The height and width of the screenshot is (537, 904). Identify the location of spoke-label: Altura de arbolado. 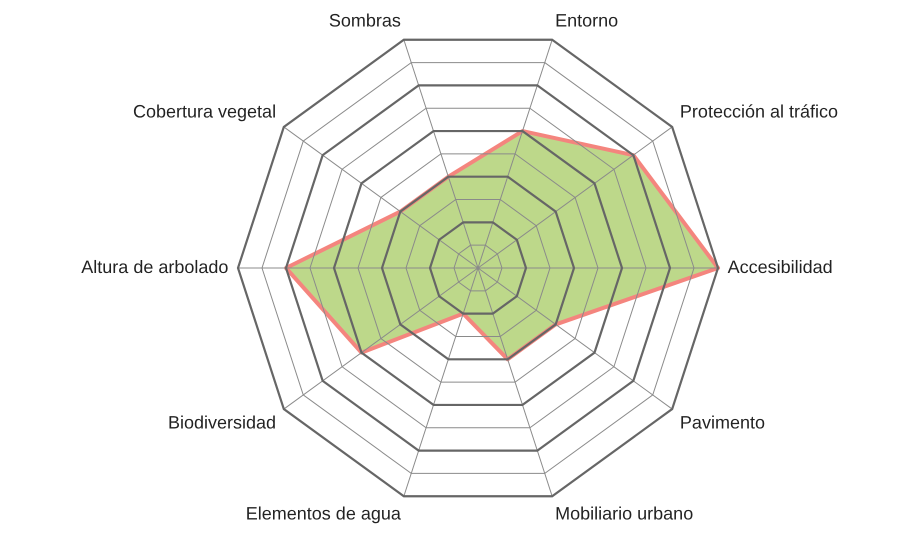
(154, 267).